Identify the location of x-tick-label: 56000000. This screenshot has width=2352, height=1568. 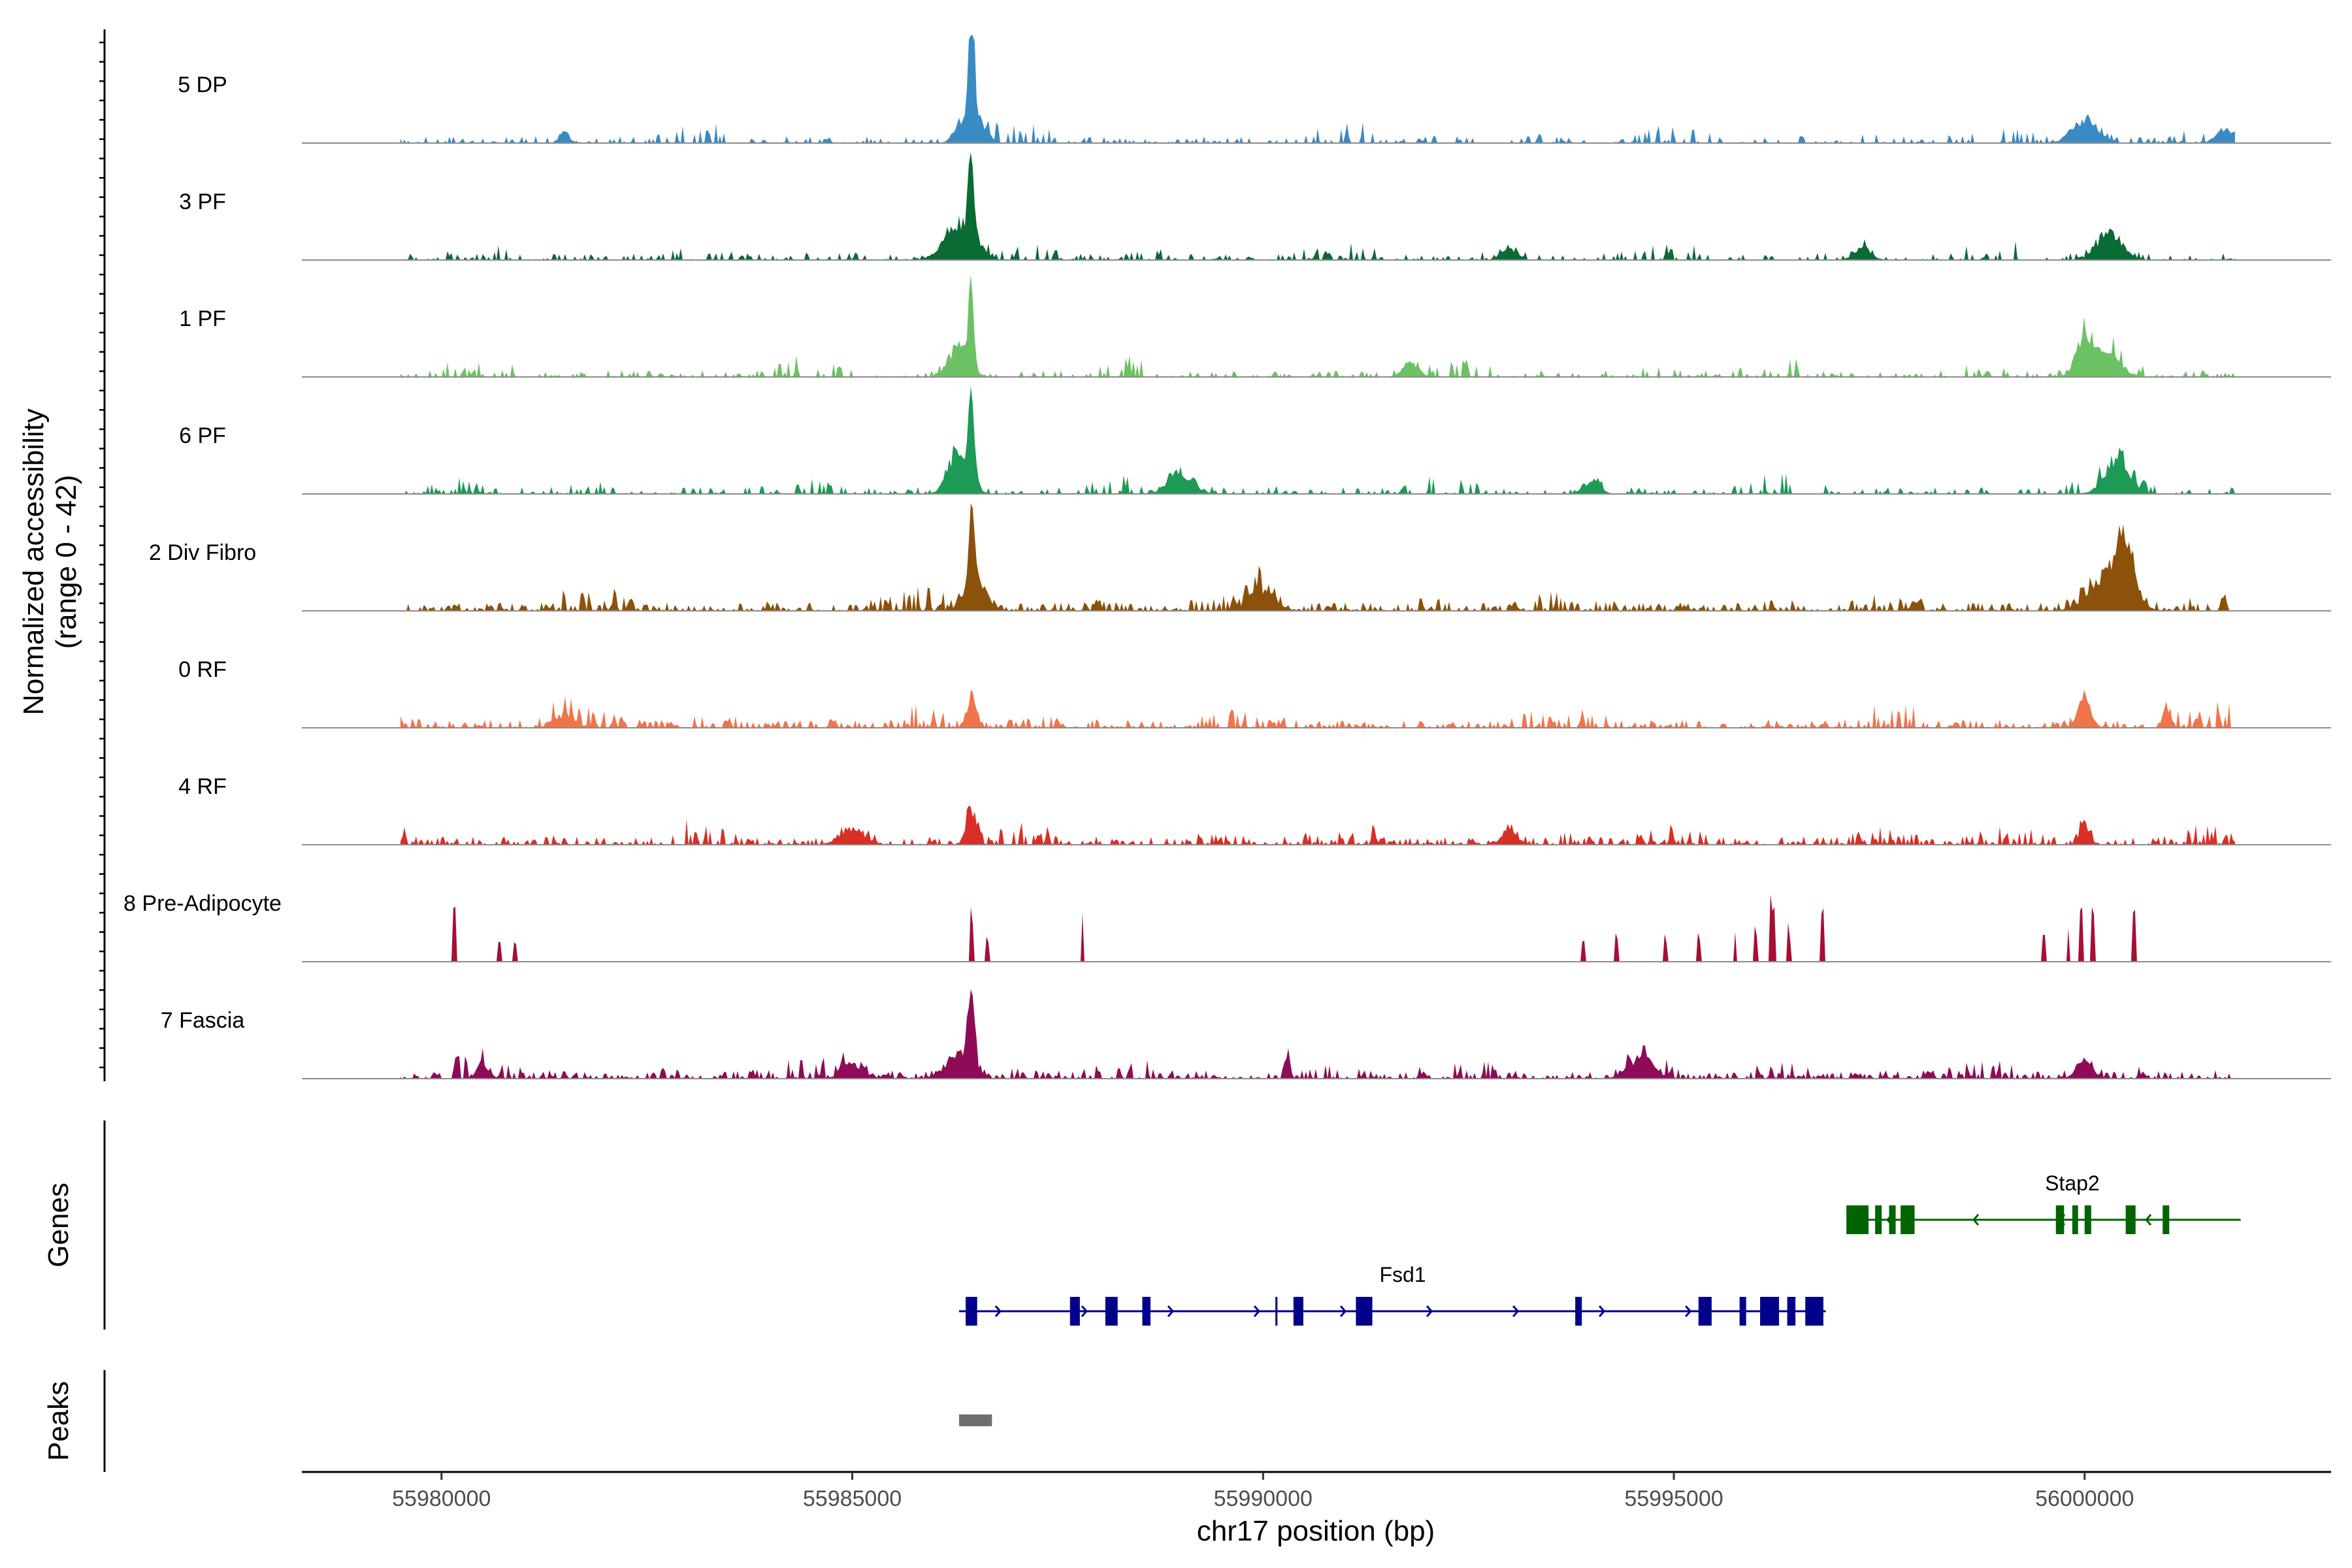
(2084, 1498).